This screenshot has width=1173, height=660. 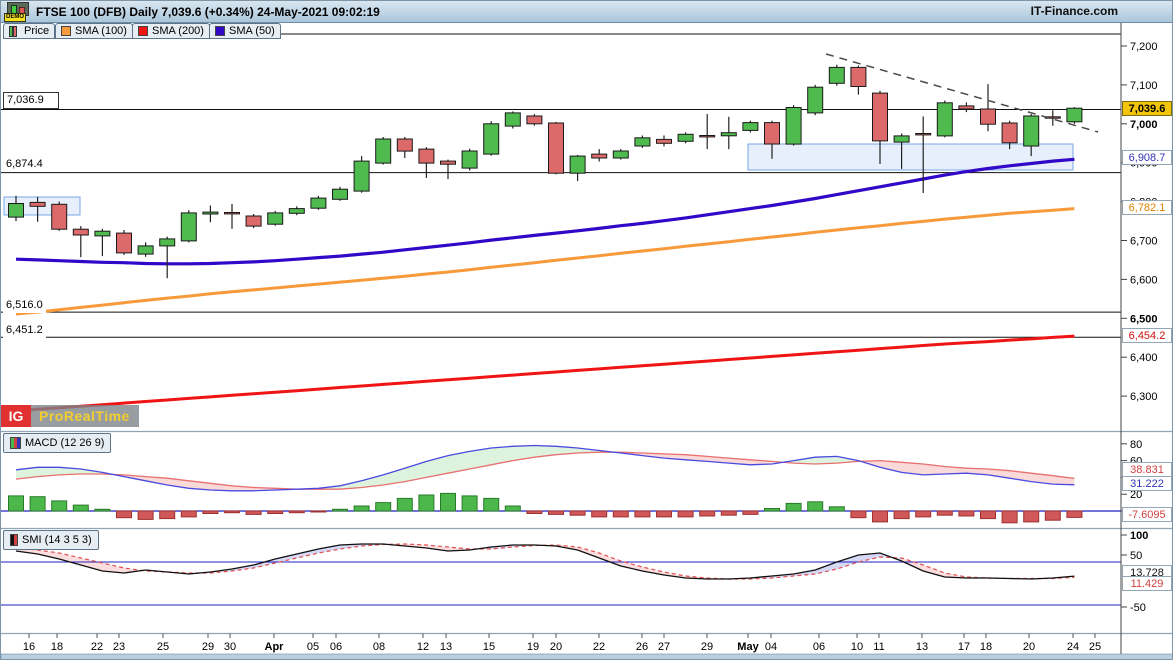 I want to click on macd-legend-icon, so click(x=15, y=443).